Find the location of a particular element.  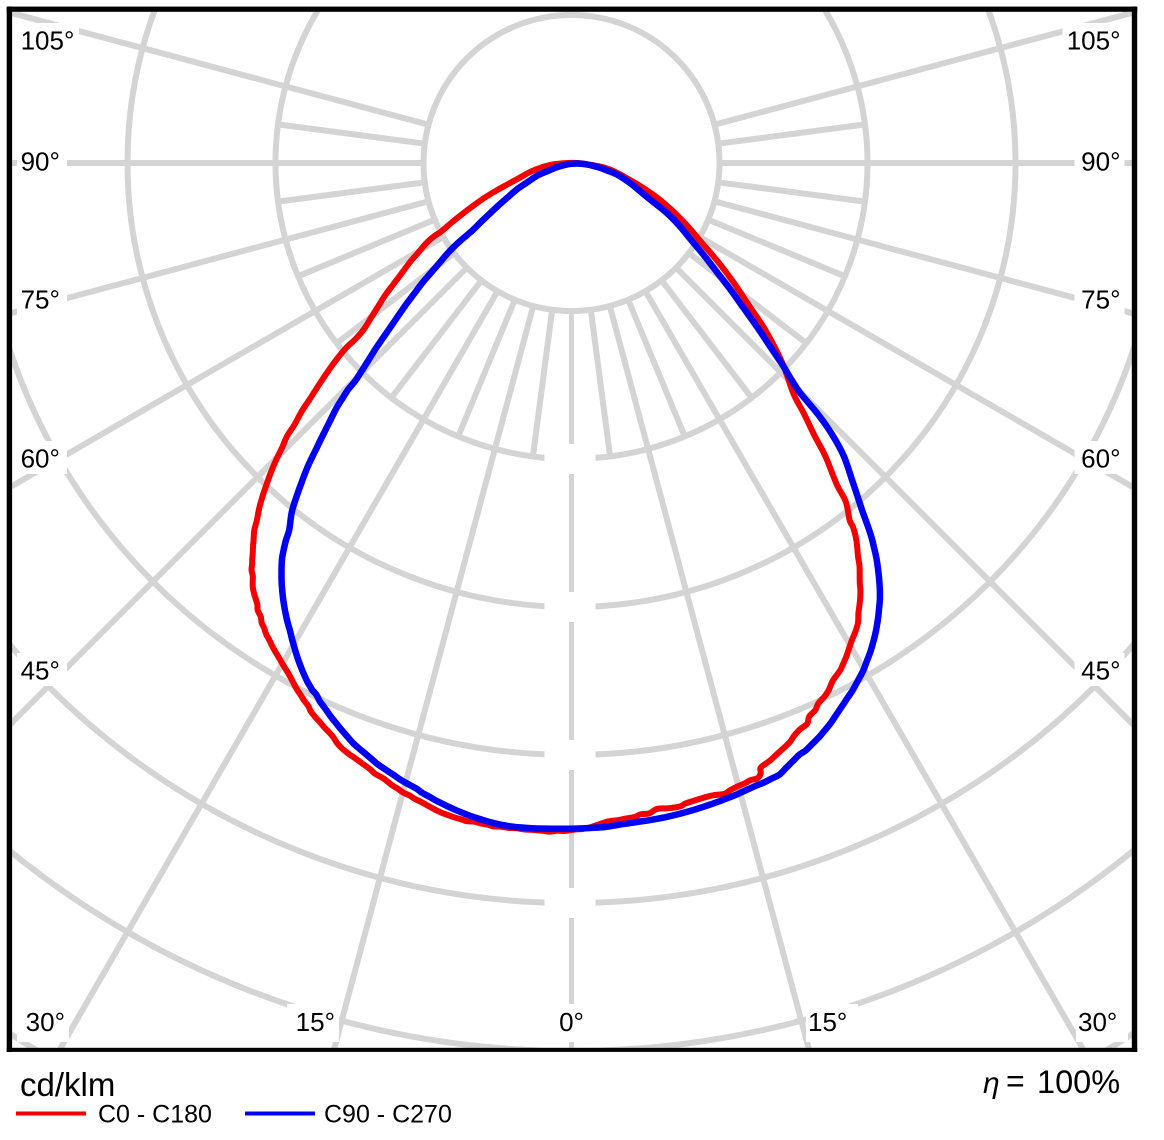

svg-text: 100% is located at coordinates (1078, 1082).